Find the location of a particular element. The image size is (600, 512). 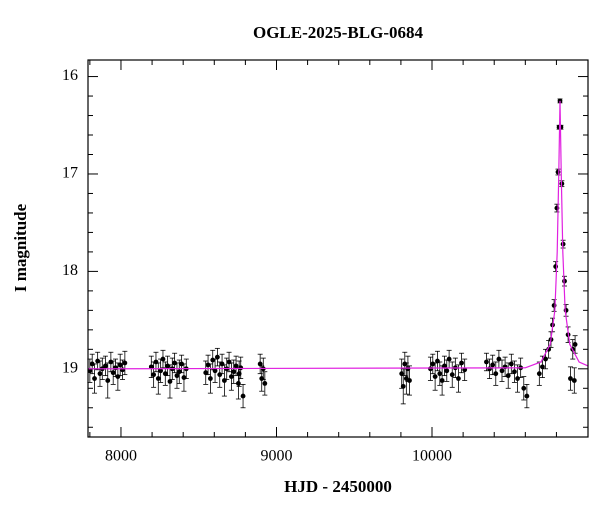

y-tick-label: 19 is located at coordinates (70, 367).